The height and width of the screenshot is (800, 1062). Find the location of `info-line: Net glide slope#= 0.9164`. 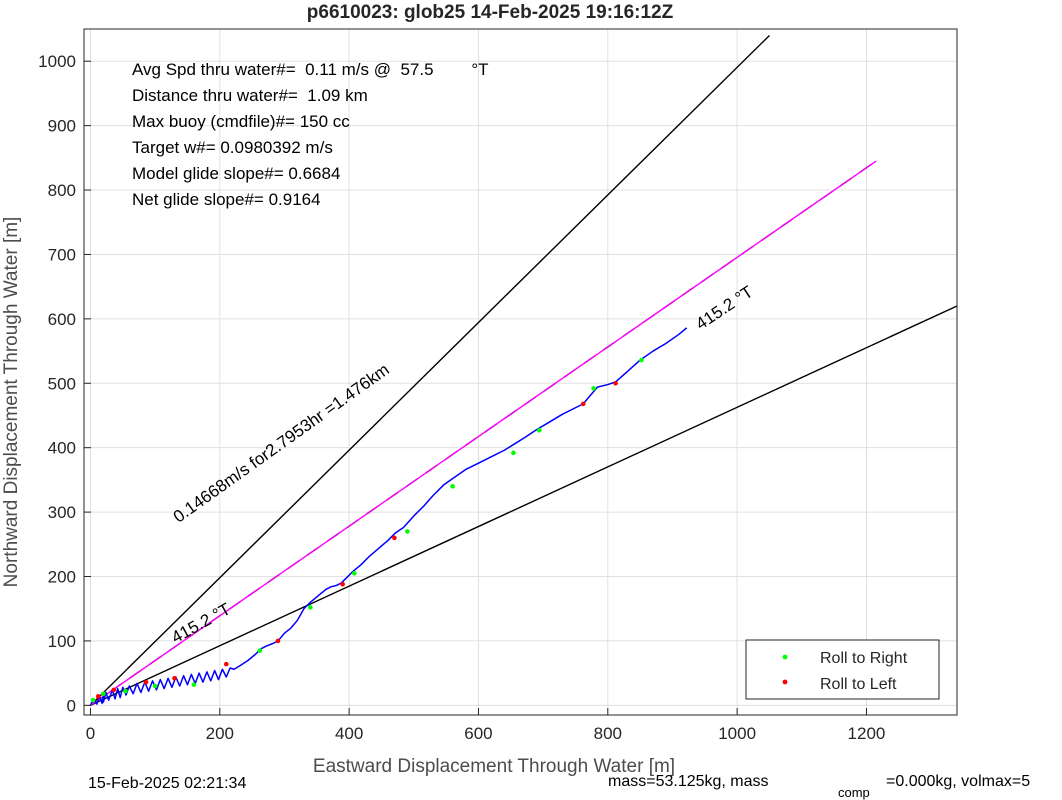

info-line: Net glide slope#= 0.9164 is located at coordinates (226, 199).